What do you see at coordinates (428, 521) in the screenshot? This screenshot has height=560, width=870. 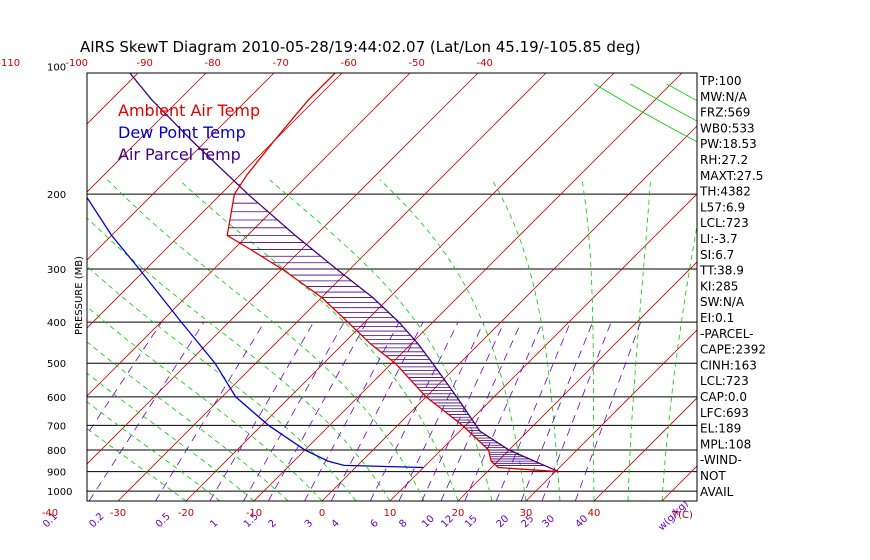 I see `mixing-ratio-label: 10` at bounding box center [428, 521].